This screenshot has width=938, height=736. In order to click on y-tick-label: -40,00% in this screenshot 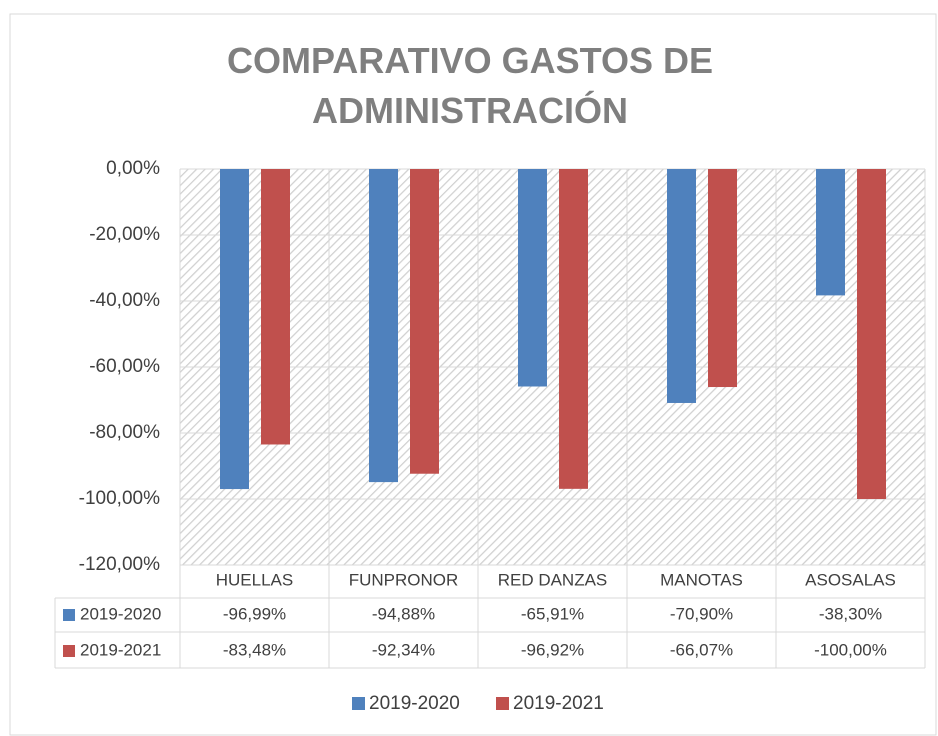, I will do `click(124, 300)`.